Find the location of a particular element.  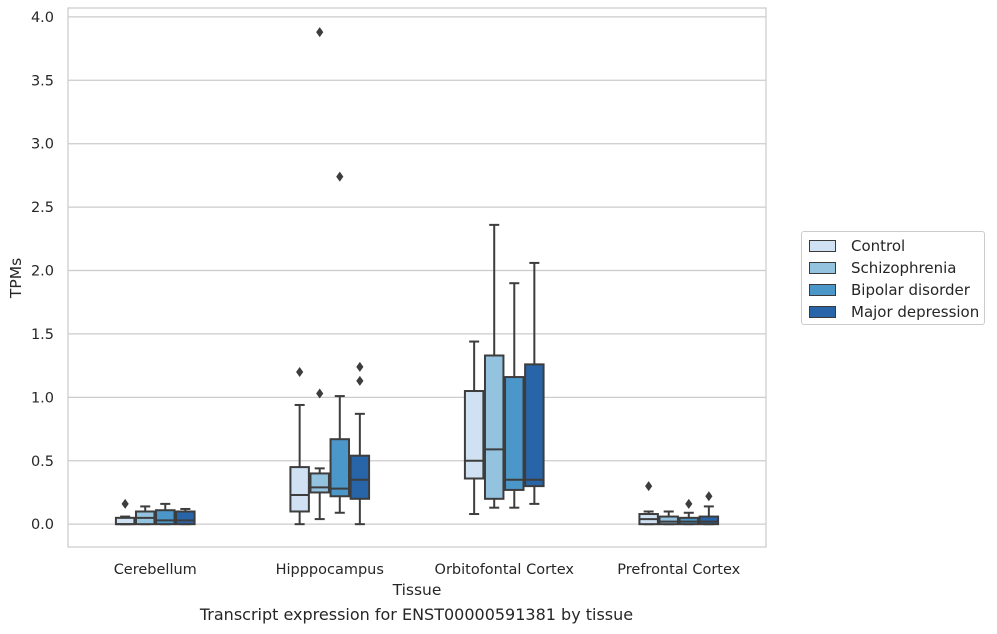

y-tick-label: 1.5 is located at coordinates (42, 335).